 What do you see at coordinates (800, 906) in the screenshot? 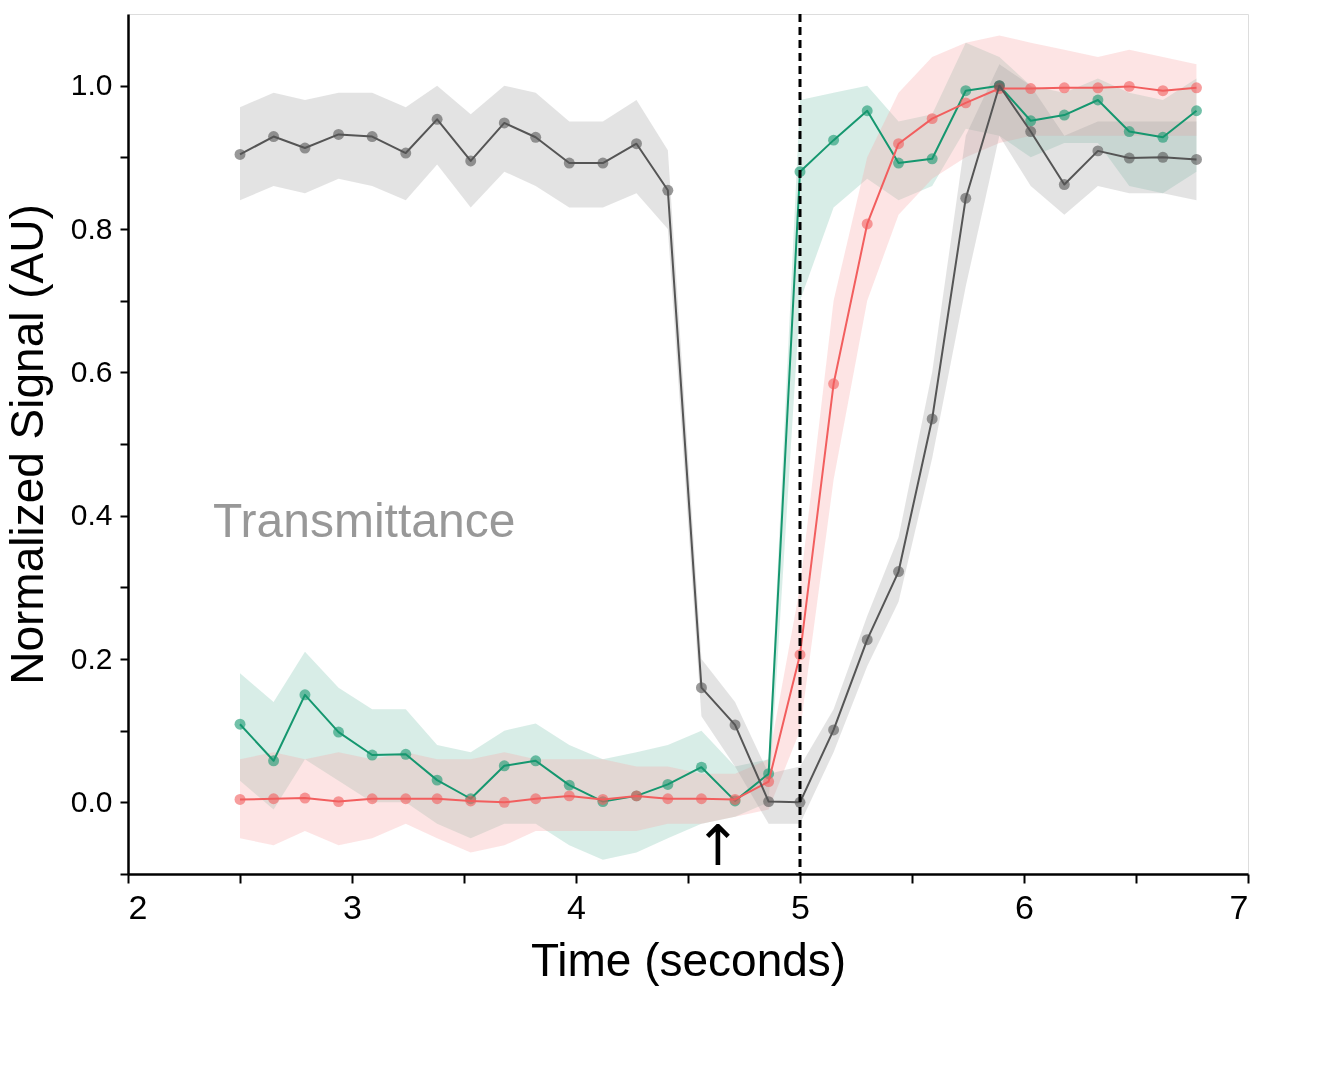
I see `x-tick-label: 5` at bounding box center [800, 906].